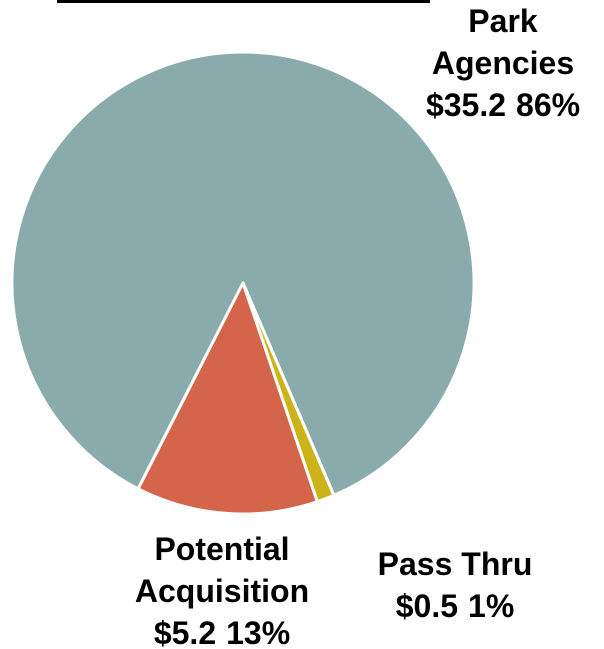 The height and width of the screenshot is (649, 604). What do you see at coordinates (222, 630) in the screenshot?
I see `value-row: $5.2 13%` at bounding box center [222, 630].